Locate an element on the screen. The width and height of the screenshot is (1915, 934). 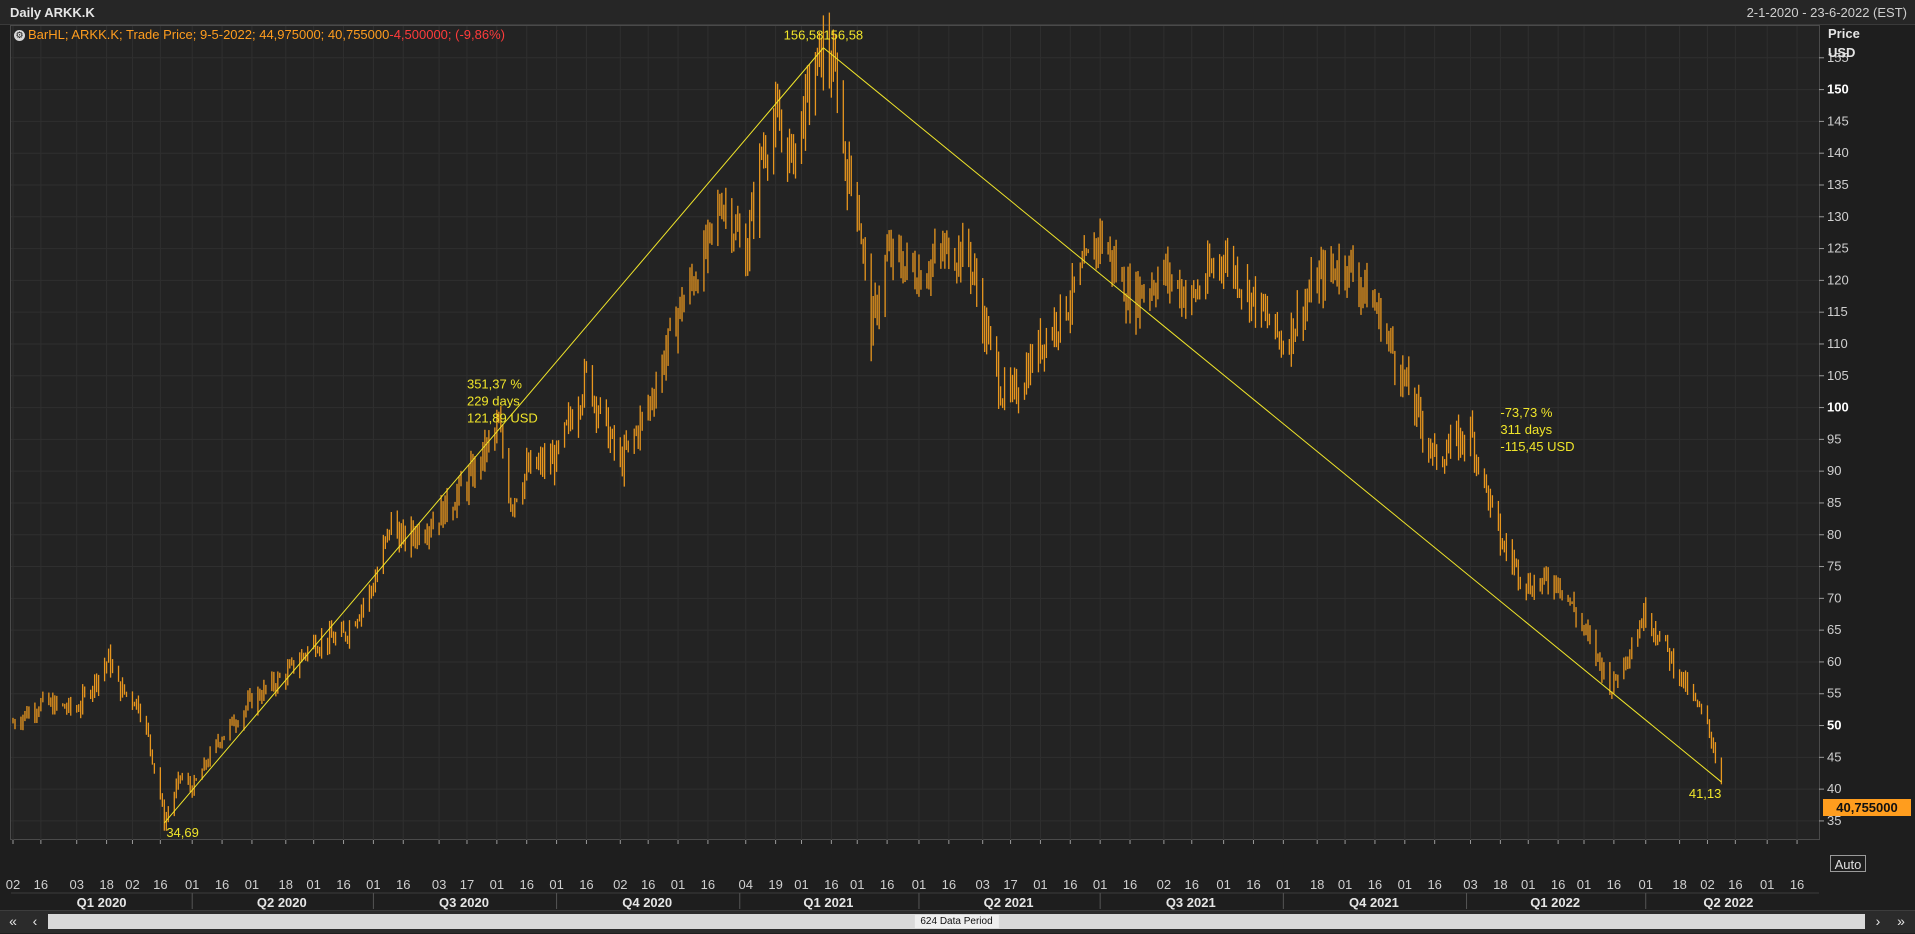
y-tick-label: 145 is located at coordinates (1838, 120).